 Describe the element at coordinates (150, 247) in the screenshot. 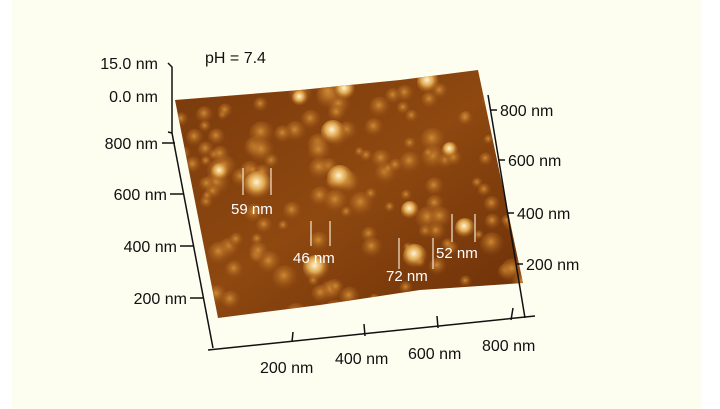

I see `left-tick: 400 nm` at that location.